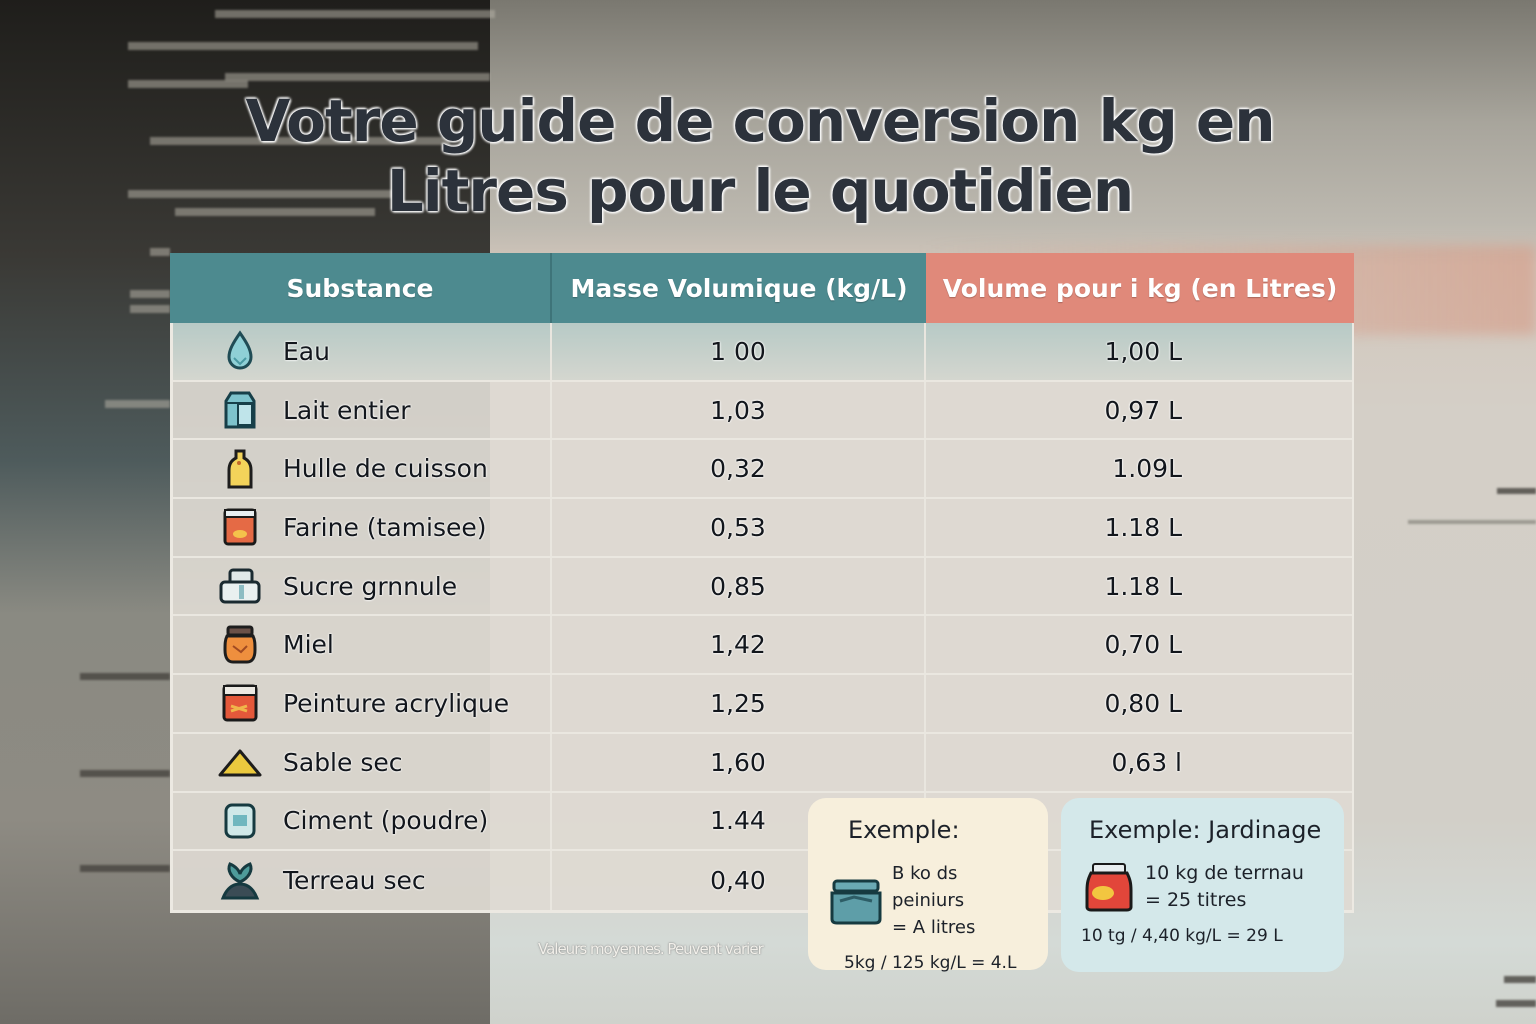 The height and width of the screenshot is (1024, 1536). What do you see at coordinates (739, 288) in the screenshot?
I see `column-header-density: Masse Volumique (kg/L)` at bounding box center [739, 288].